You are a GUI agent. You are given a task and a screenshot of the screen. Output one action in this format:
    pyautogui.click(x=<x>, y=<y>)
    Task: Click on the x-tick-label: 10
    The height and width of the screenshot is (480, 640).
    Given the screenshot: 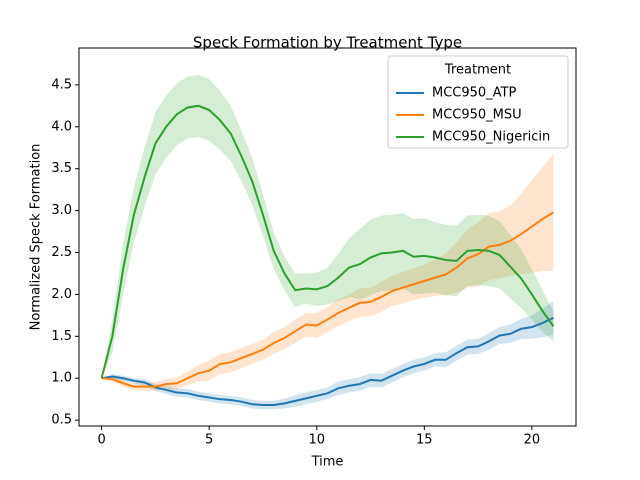 What is the action you would take?
    pyautogui.click(x=316, y=440)
    